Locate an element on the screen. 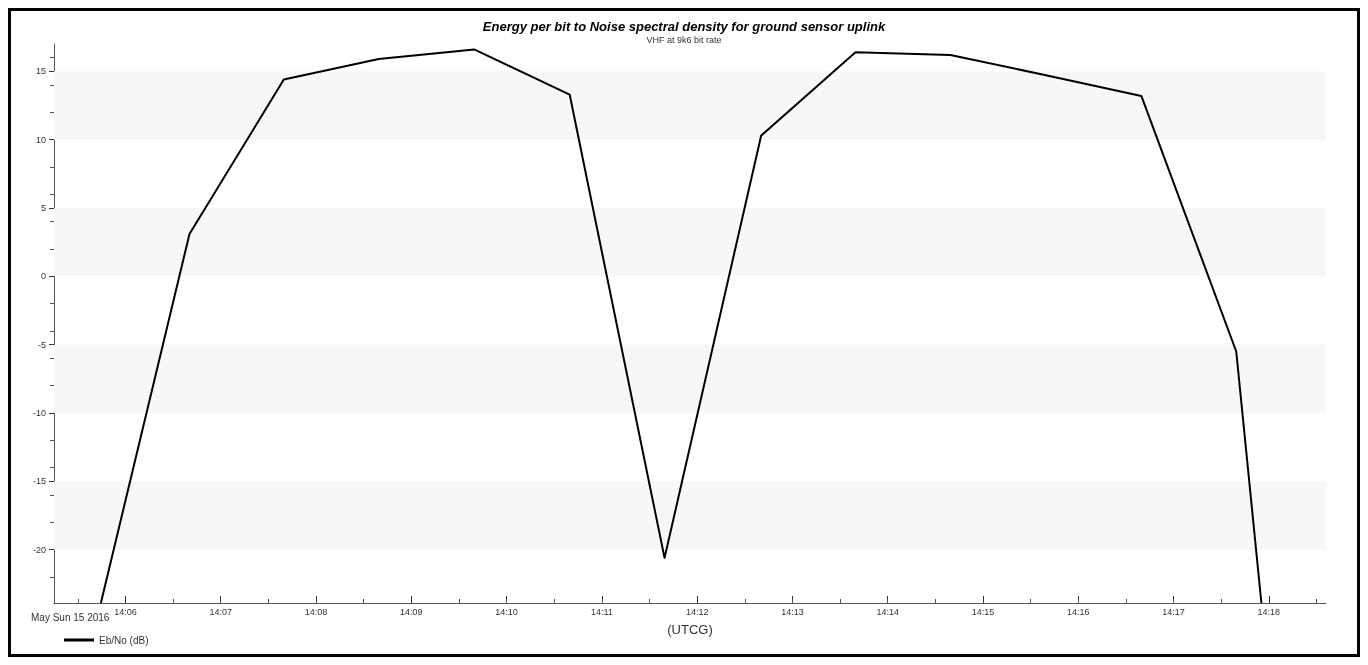 This screenshot has width=1368, height=665. y-tick-label: 10 is located at coordinates (40, 139).